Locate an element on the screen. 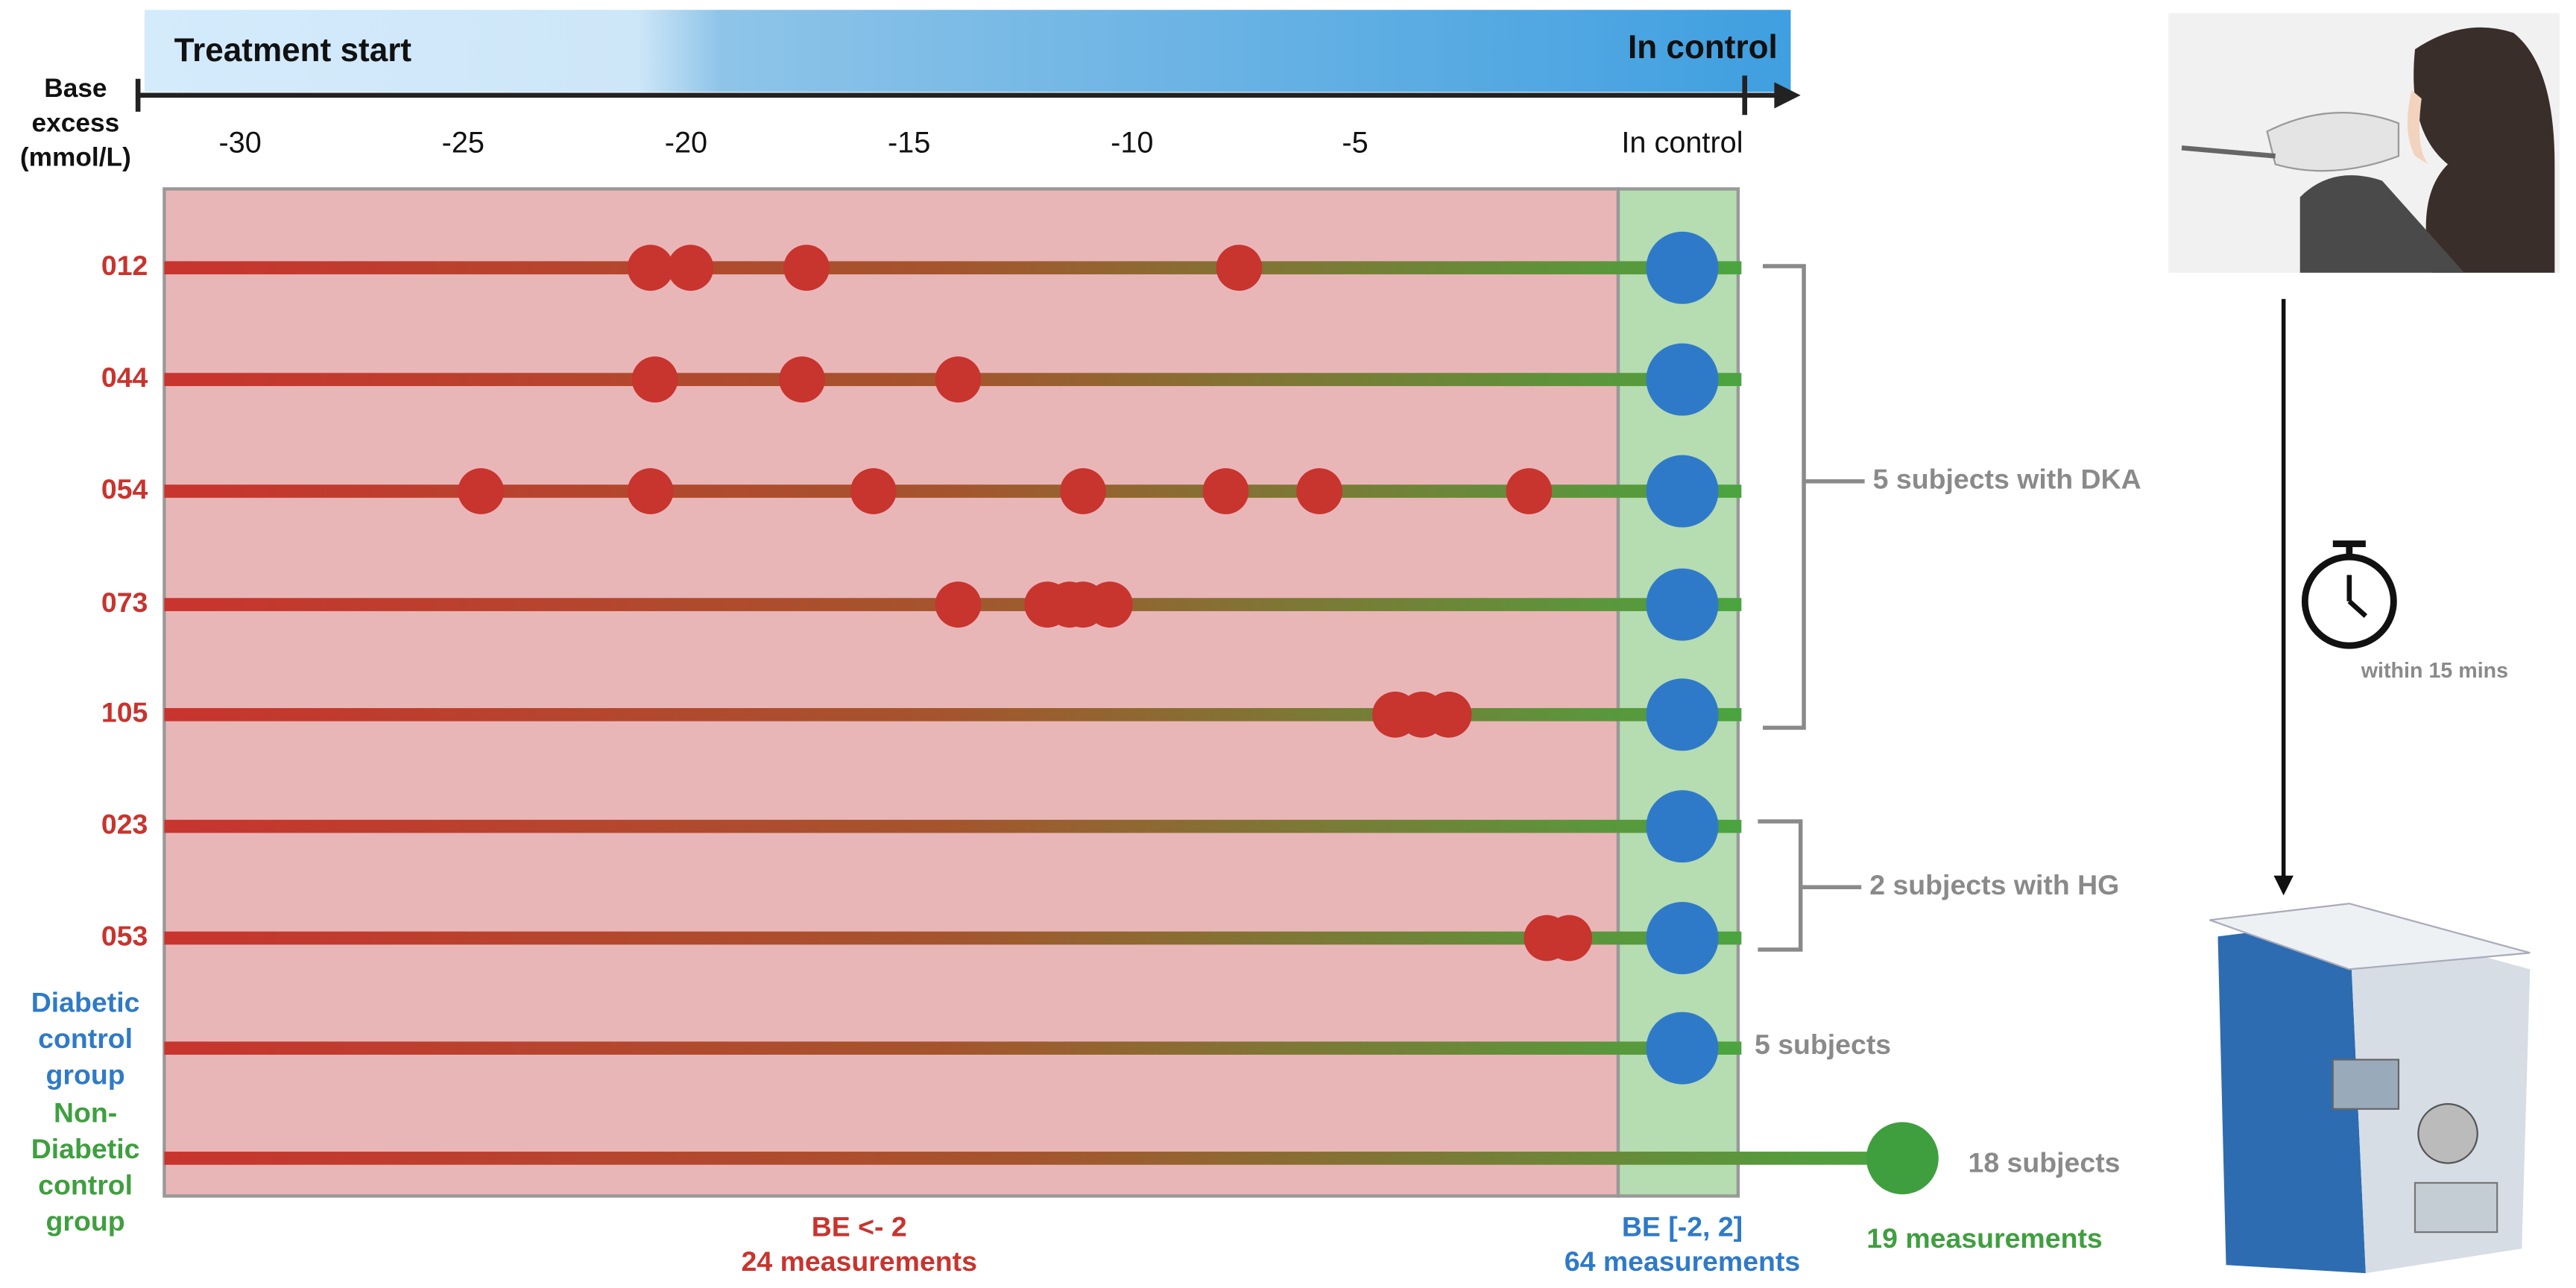 This screenshot has height=1288, width=2576. bracket-label: 2 subjects with HG is located at coordinates (1994, 884).